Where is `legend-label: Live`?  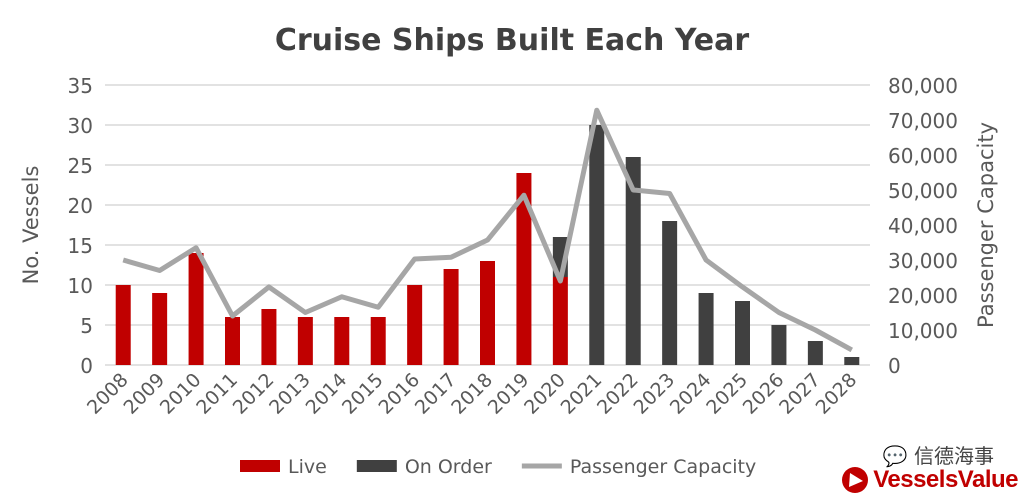
legend-label: Live is located at coordinates (307, 467).